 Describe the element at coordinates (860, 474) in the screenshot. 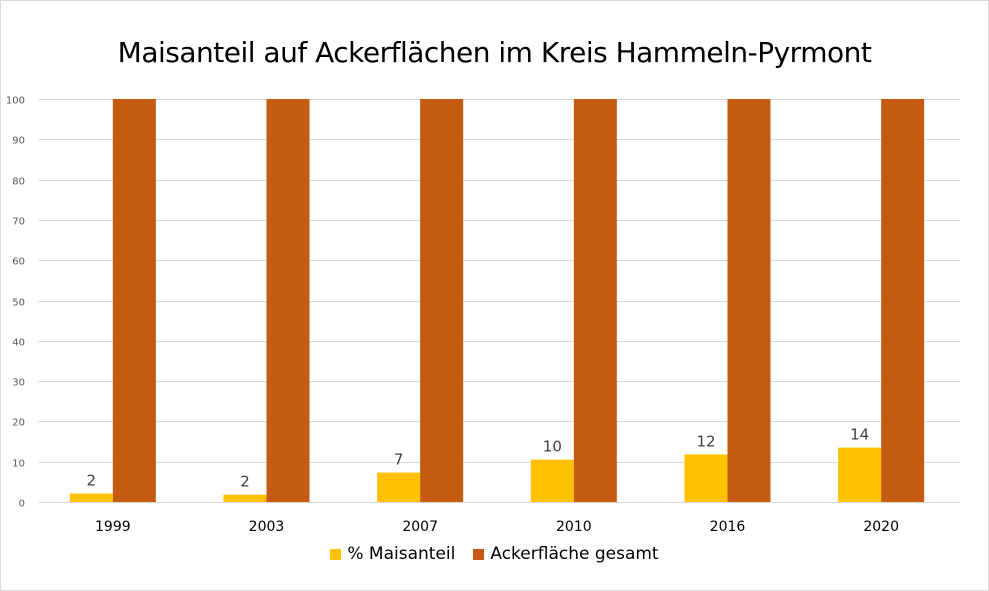

I see `bar-maisanteil-2020` at that location.